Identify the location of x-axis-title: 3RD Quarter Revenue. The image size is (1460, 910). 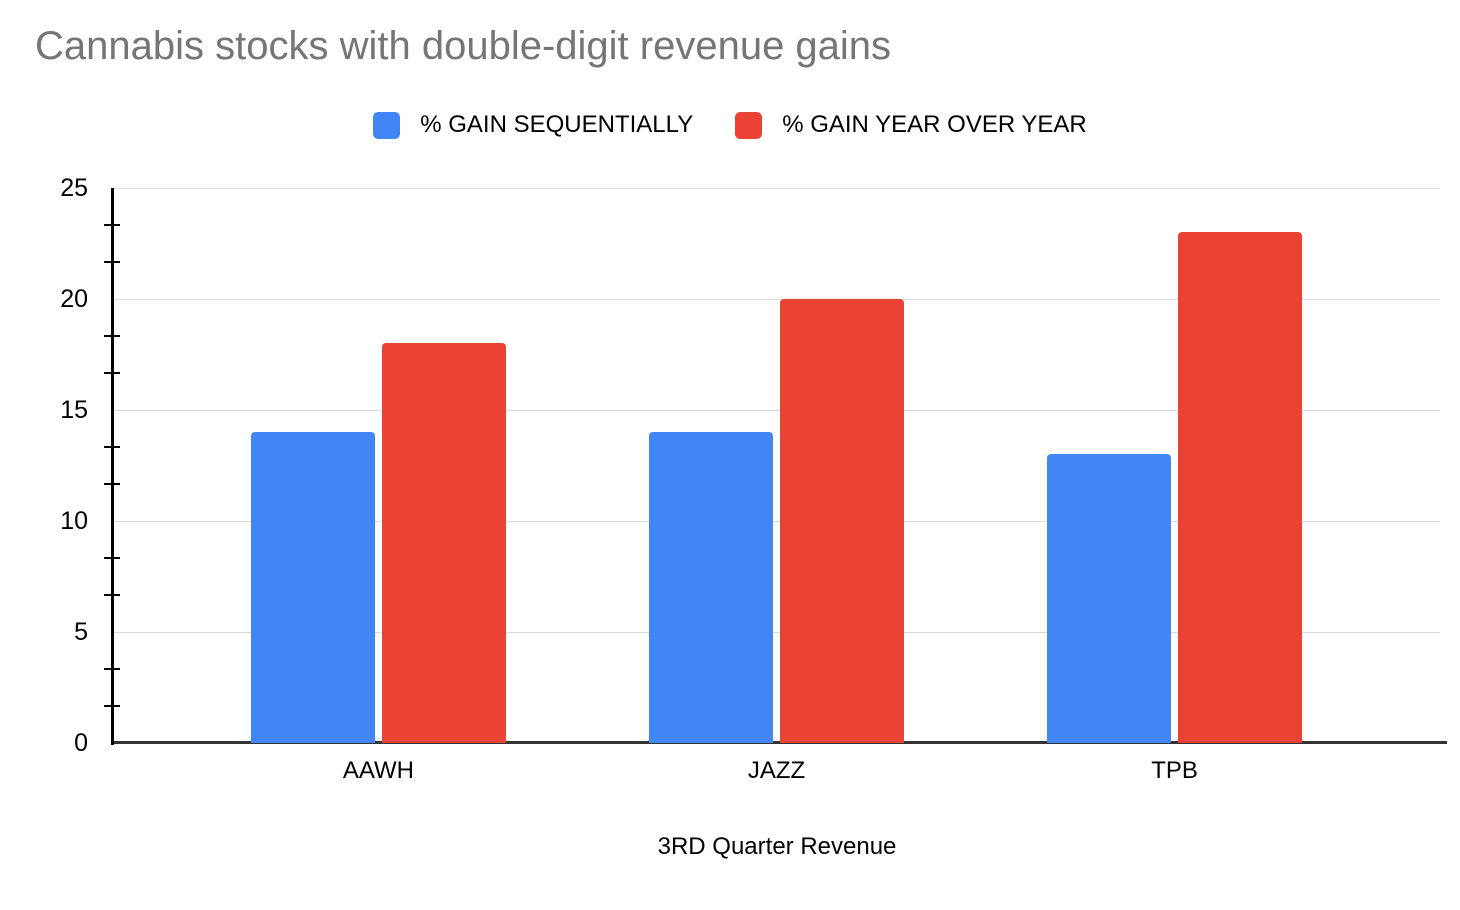
(777, 846).